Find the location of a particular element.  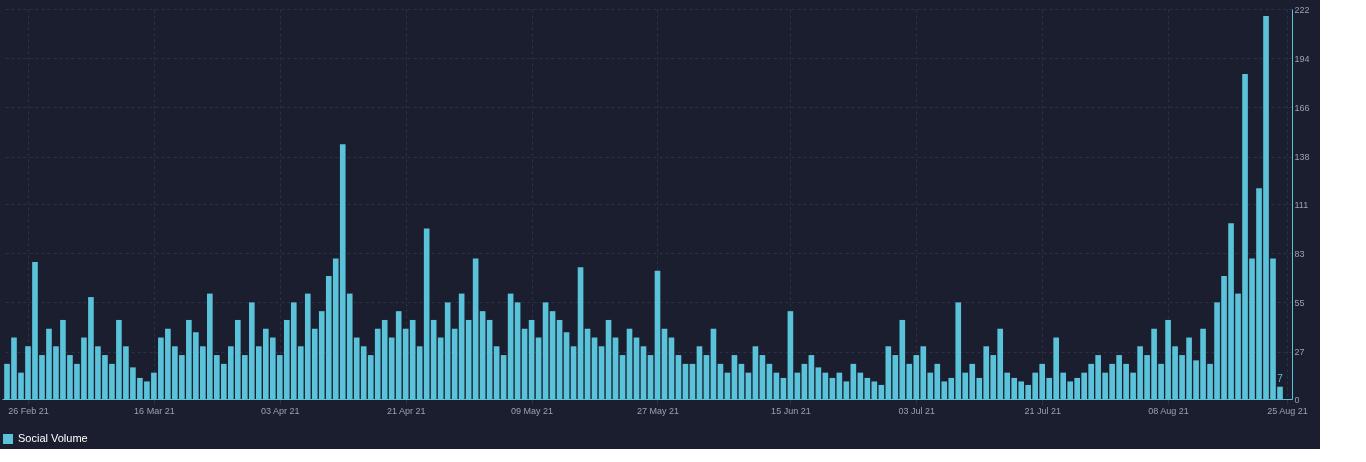

y-tick-label: 111 is located at coordinates (1301, 204).